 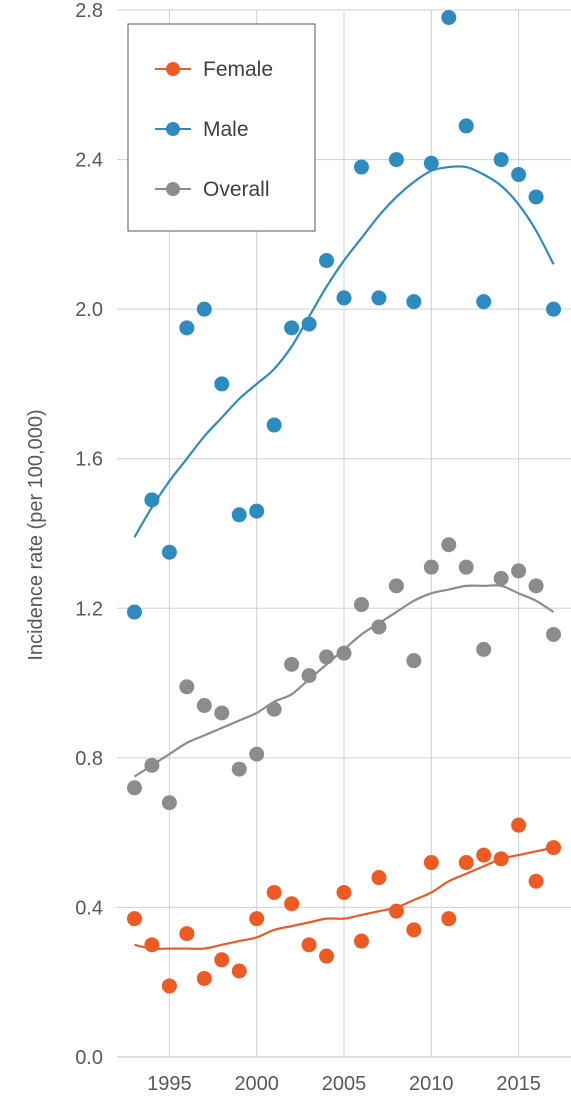 I want to click on legend-item-female: Female, so click(x=214, y=69).